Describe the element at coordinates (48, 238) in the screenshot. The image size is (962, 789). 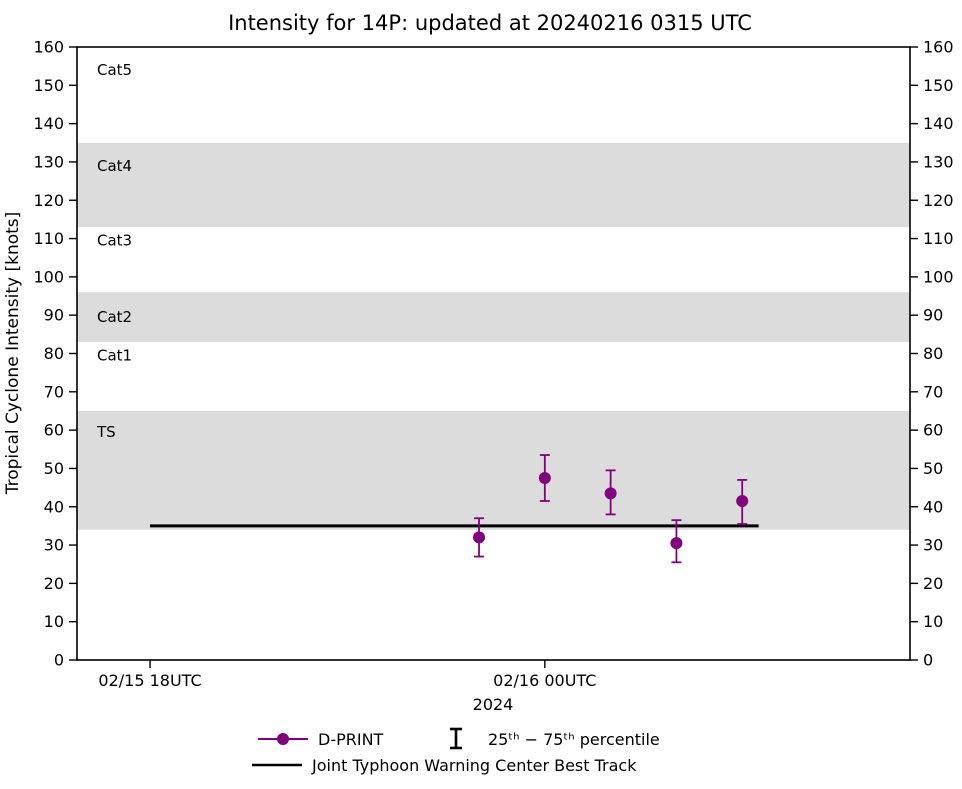
I see `y-tick-label-left: 110` at that location.